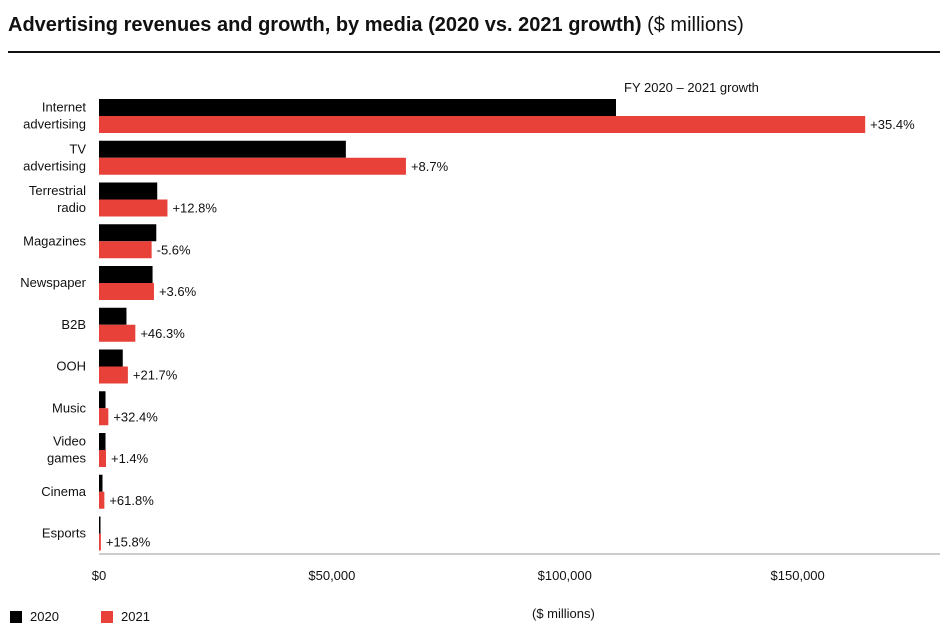  Describe the element at coordinates (126, 274) in the screenshot. I see `bar-2020-newspaper` at that location.